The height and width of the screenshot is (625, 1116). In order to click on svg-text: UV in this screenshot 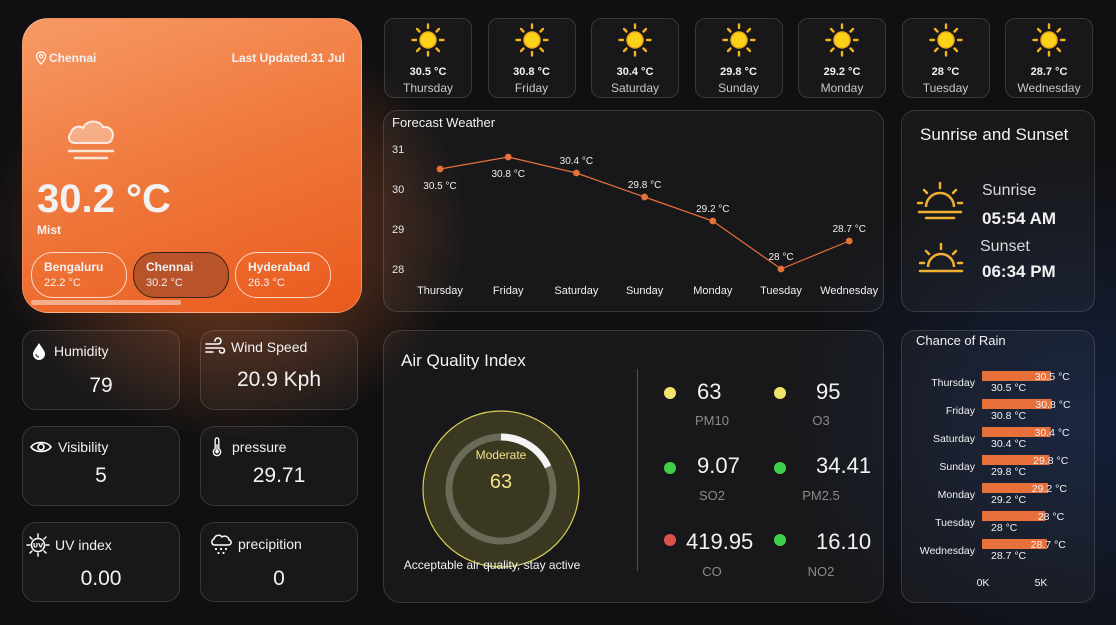, I will do `click(38, 546)`.